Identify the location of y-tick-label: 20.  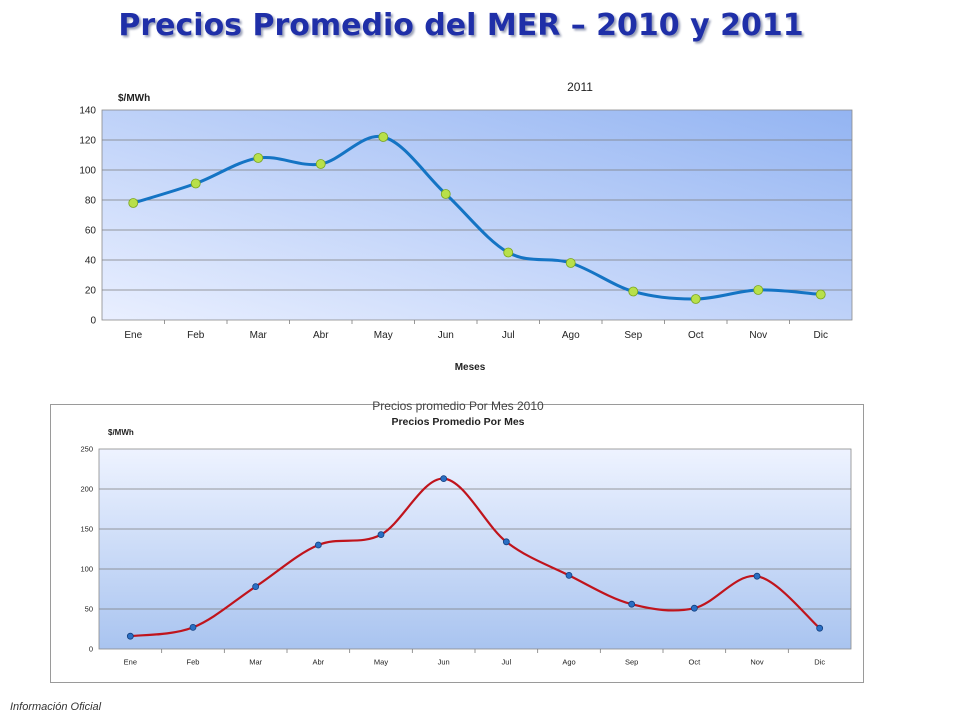
(91, 290).